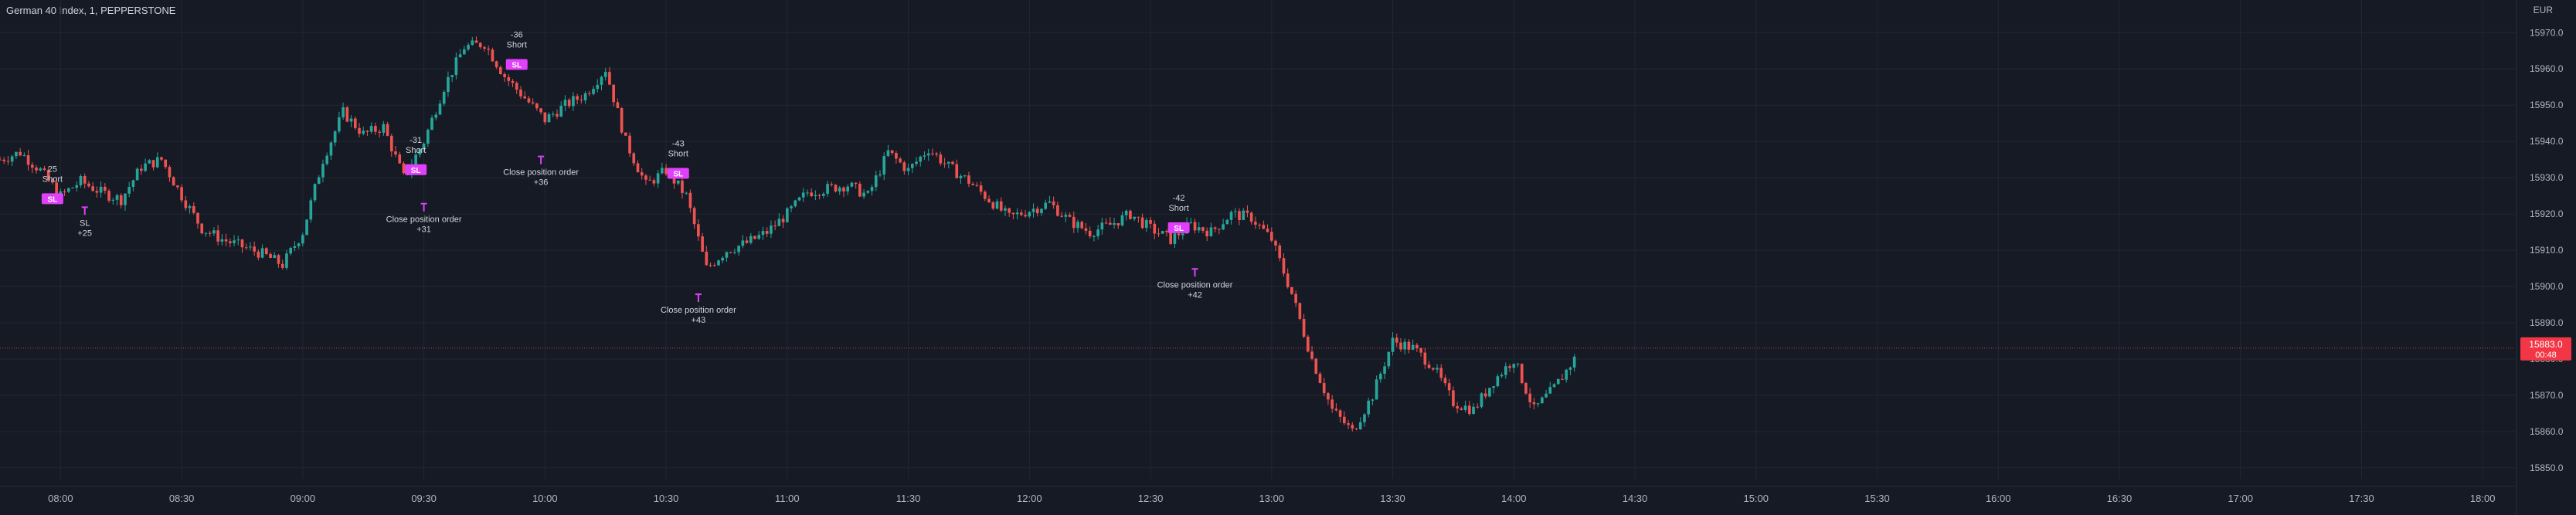 Image resolution: width=2576 pixels, height=515 pixels. What do you see at coordinates (1272, 499) in the screenshot?
I see `time-tick-label: 13:00` at bounding box center [1272, 499].